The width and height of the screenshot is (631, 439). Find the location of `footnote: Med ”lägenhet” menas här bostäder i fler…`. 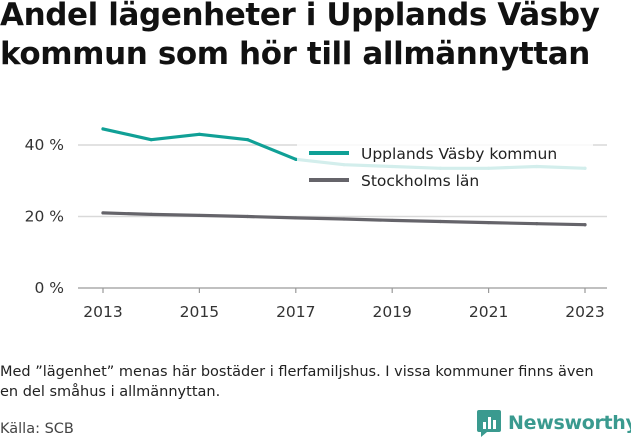

footnote: Med ”lägenhet” menas här bostäder i fler… is located at coordinates (297, 382).